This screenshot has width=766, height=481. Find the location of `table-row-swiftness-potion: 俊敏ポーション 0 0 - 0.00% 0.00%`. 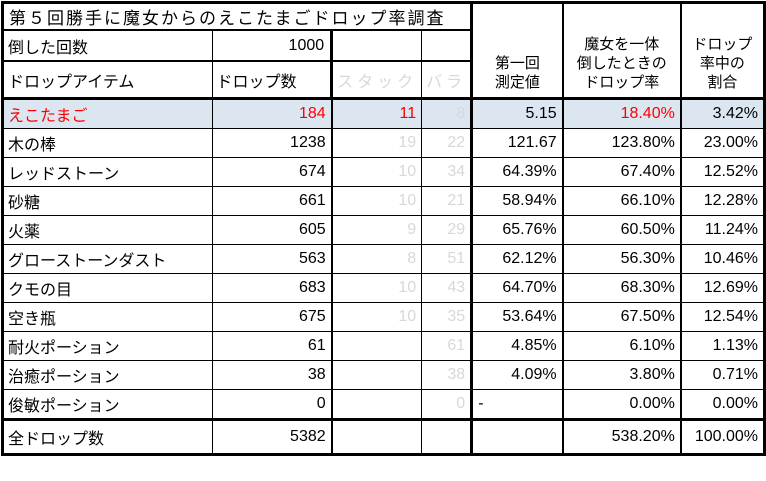

table-row-swiftness-potion: 俊敏ポーション 0 0 - 0.00% 0.00% is located at coordinates (383, 404).